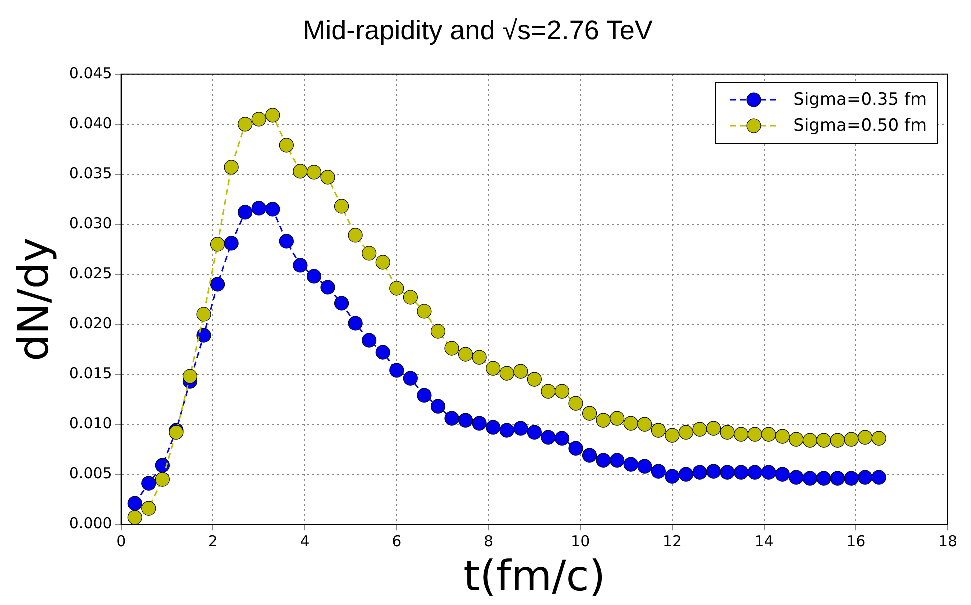 The height and width of the screenshot is (605, 971). Describe the element at coordinates (33, 300) in the screenshot. I see `y-axis-title: dN/dy` at that location.